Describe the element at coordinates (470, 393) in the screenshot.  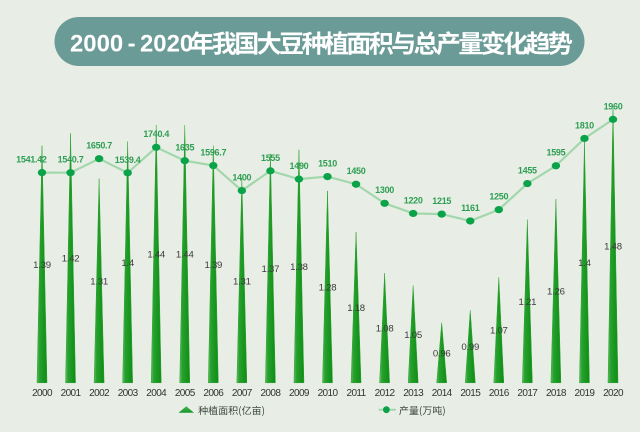
I see `svg-text: 2015` at that location.